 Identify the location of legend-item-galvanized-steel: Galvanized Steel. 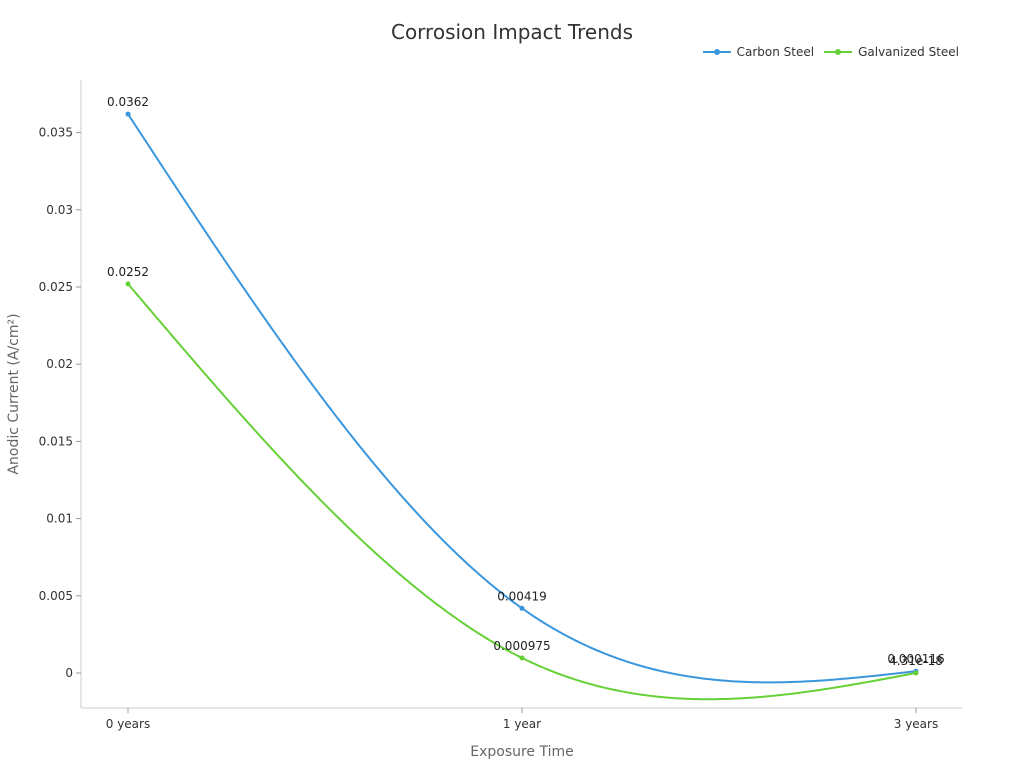
(891, 52).